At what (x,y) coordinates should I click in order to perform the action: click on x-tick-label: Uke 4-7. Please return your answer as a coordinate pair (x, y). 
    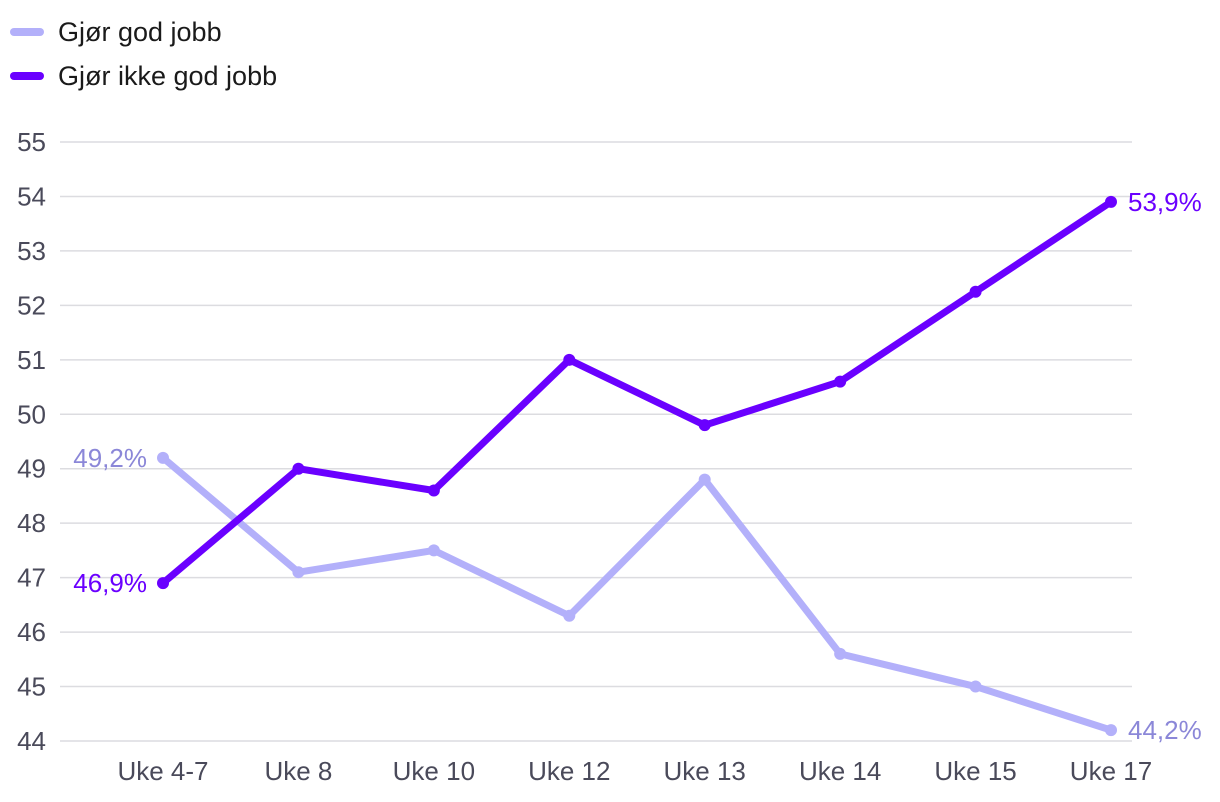
    Looking at the image, I should click on (162, 771).